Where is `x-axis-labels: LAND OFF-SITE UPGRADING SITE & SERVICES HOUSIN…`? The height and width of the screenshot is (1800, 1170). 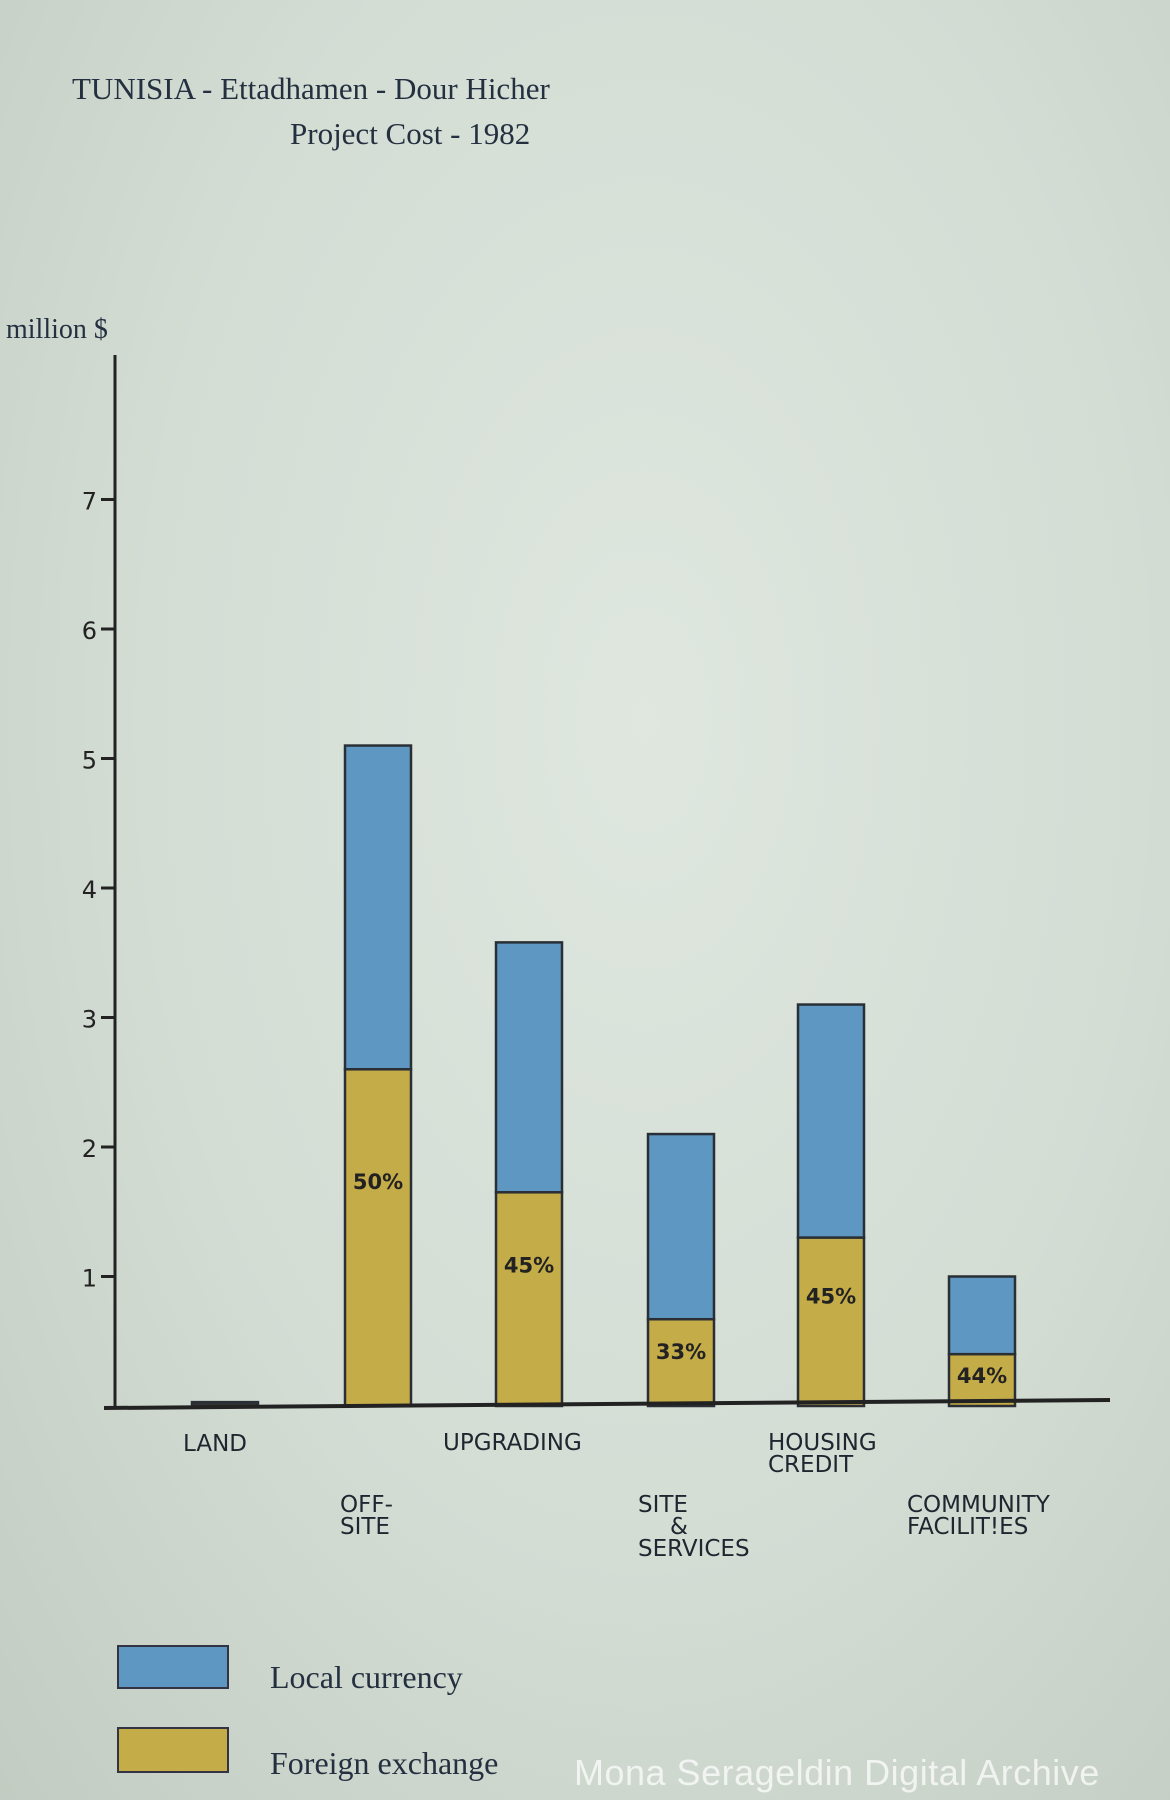
x-axis-labels: LAND OFF-SITE UPGRADING SITE & SERVICES HOUSIN… is located at coordinates (617, 1496).